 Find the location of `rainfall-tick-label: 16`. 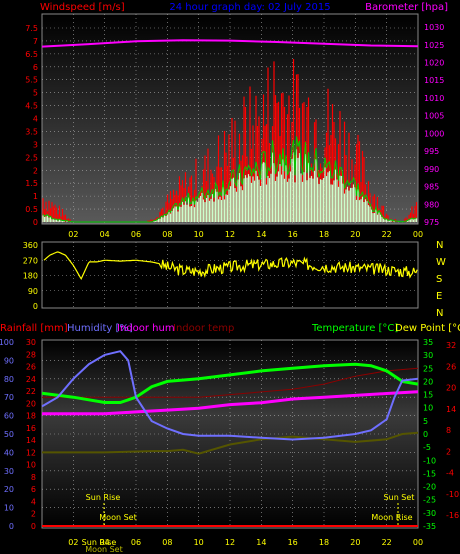

rainfall-tick-label: 16 is located at coordinates (31, 428).